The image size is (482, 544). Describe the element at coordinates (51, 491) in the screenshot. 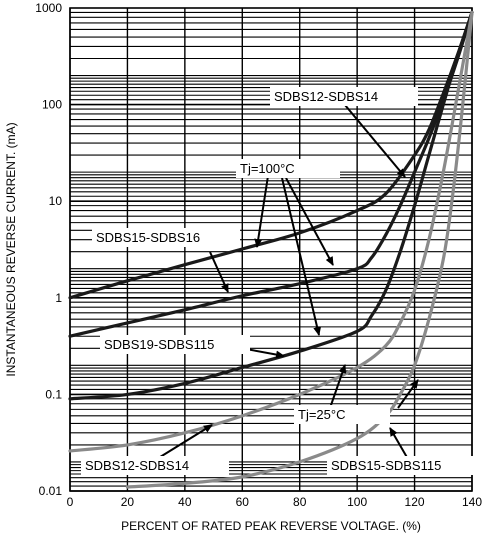

I see `y-tick-label: 0.01` at that location.